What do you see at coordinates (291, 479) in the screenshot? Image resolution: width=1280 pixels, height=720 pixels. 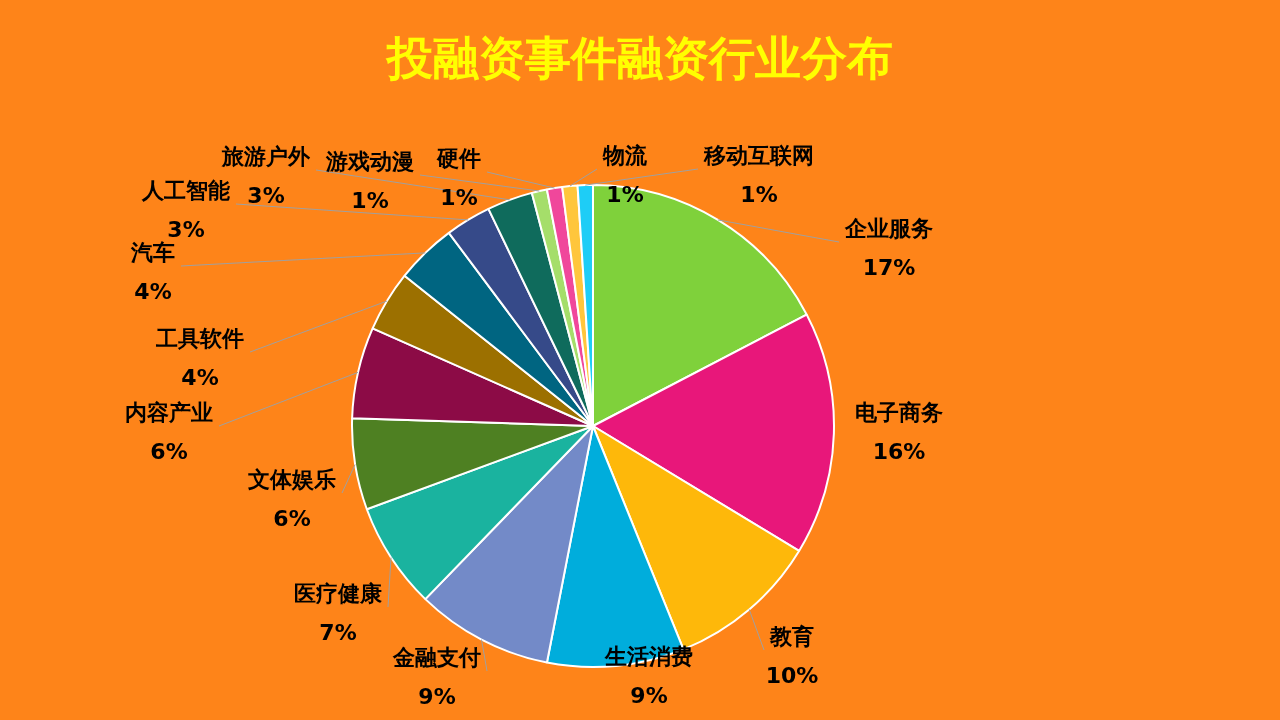 I see `slice-label: 文体娱乐` at bounding box center [291, 479].